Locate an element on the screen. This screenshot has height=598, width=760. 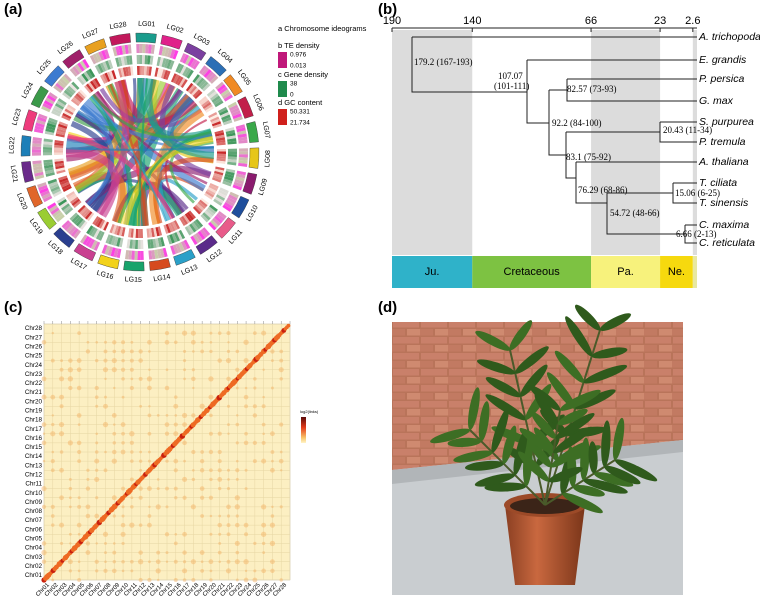
chromosome-label: LG23 is located at coordinates (16, 117).